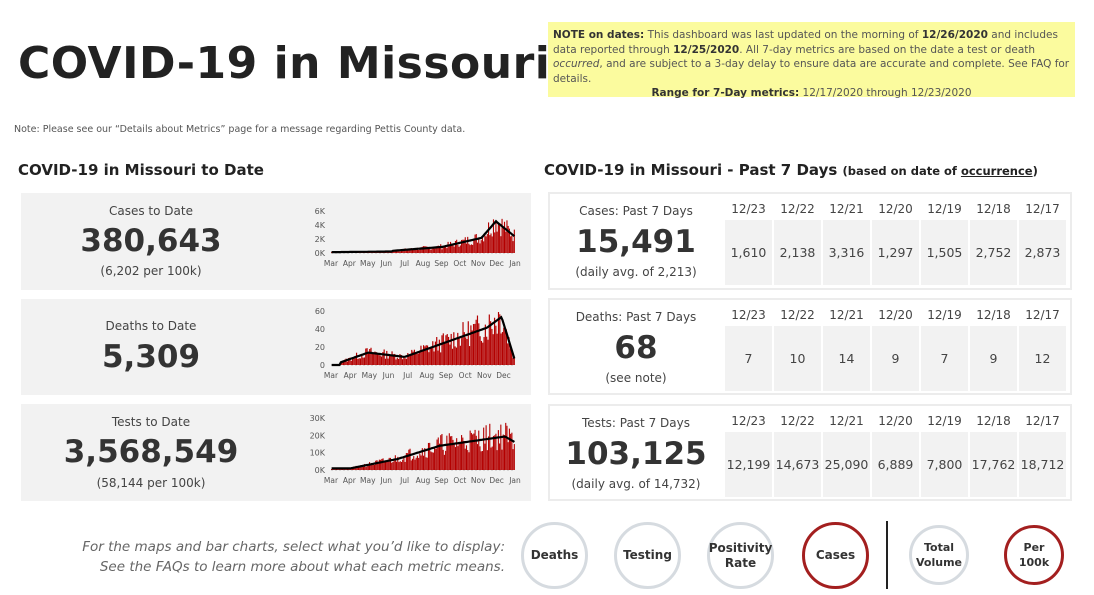 This screenshot has height=595, width=1094. What do you see at coordinates (318, 418) in the screenshot?
I see `y-tick-label: 30K` at bounding box center [318, 418].